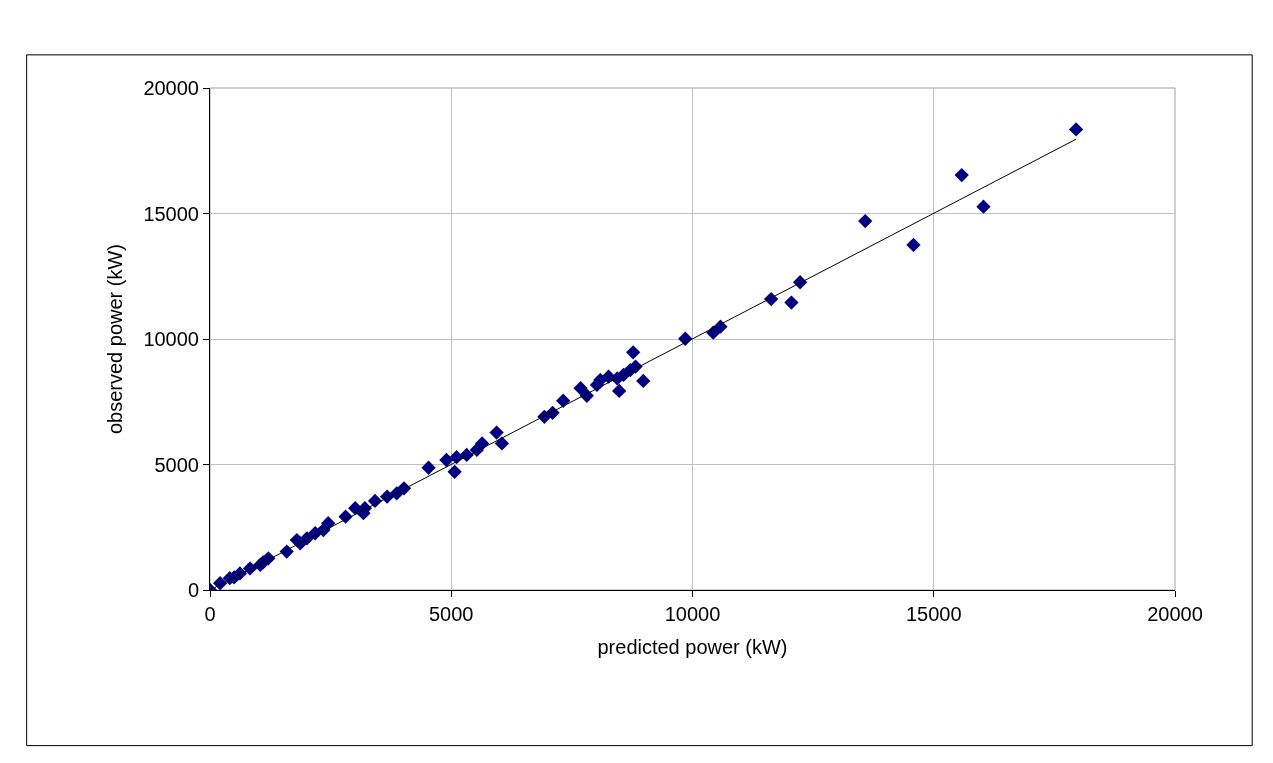  What do you see at coordinates (1175, 614) in the screenshot?
I see `x-tick-label: 20000` at bounding box center [1175, 614].